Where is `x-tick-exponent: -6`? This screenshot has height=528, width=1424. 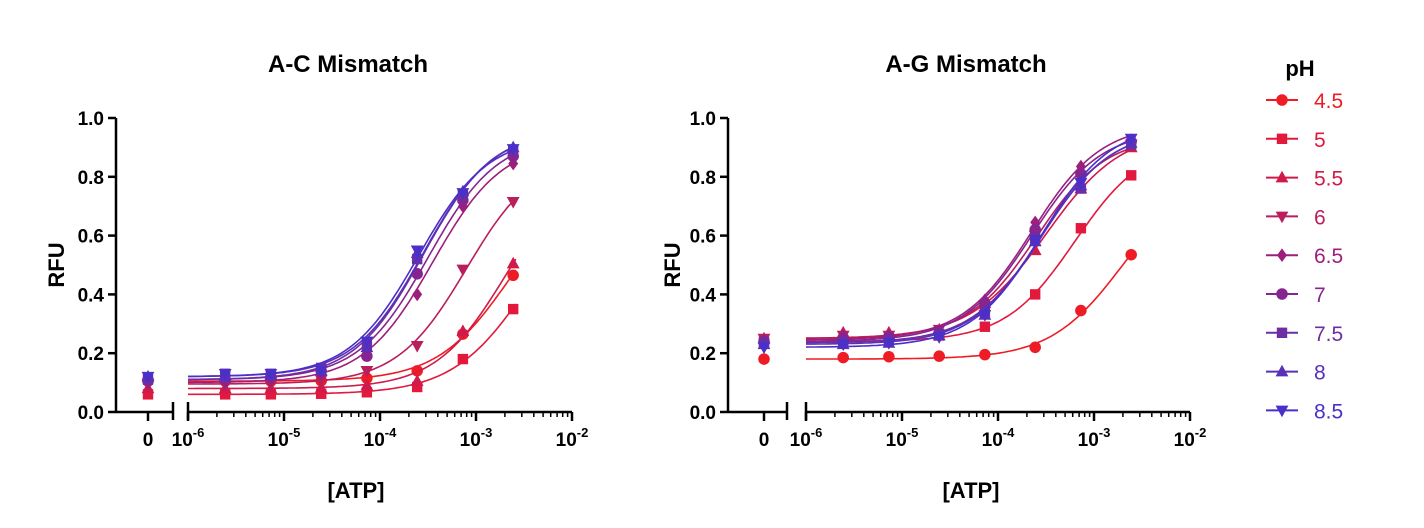
x-tick-exponent: -6 is located at coordinates (817, 432).